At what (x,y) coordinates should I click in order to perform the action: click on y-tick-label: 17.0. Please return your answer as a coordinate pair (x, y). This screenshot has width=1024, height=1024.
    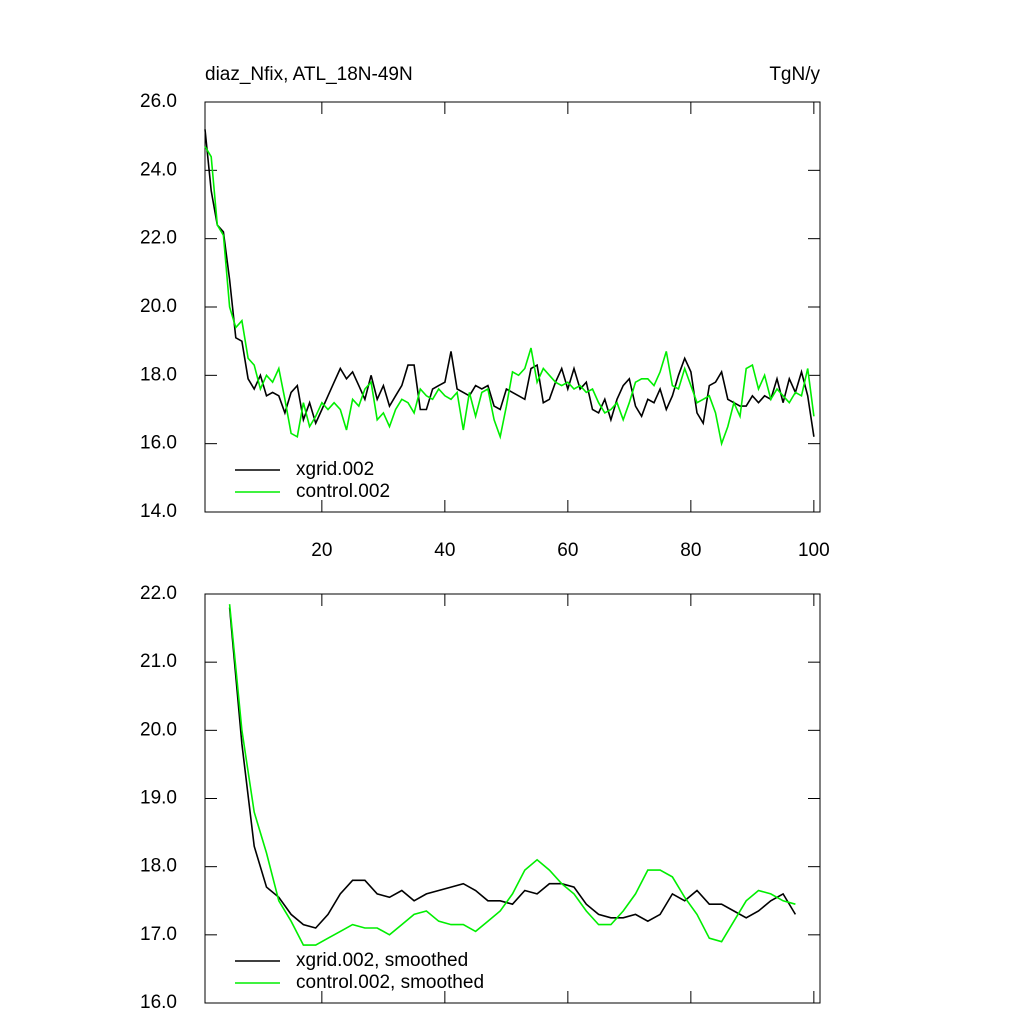
    Looking at the image, I should click on (158, 934).